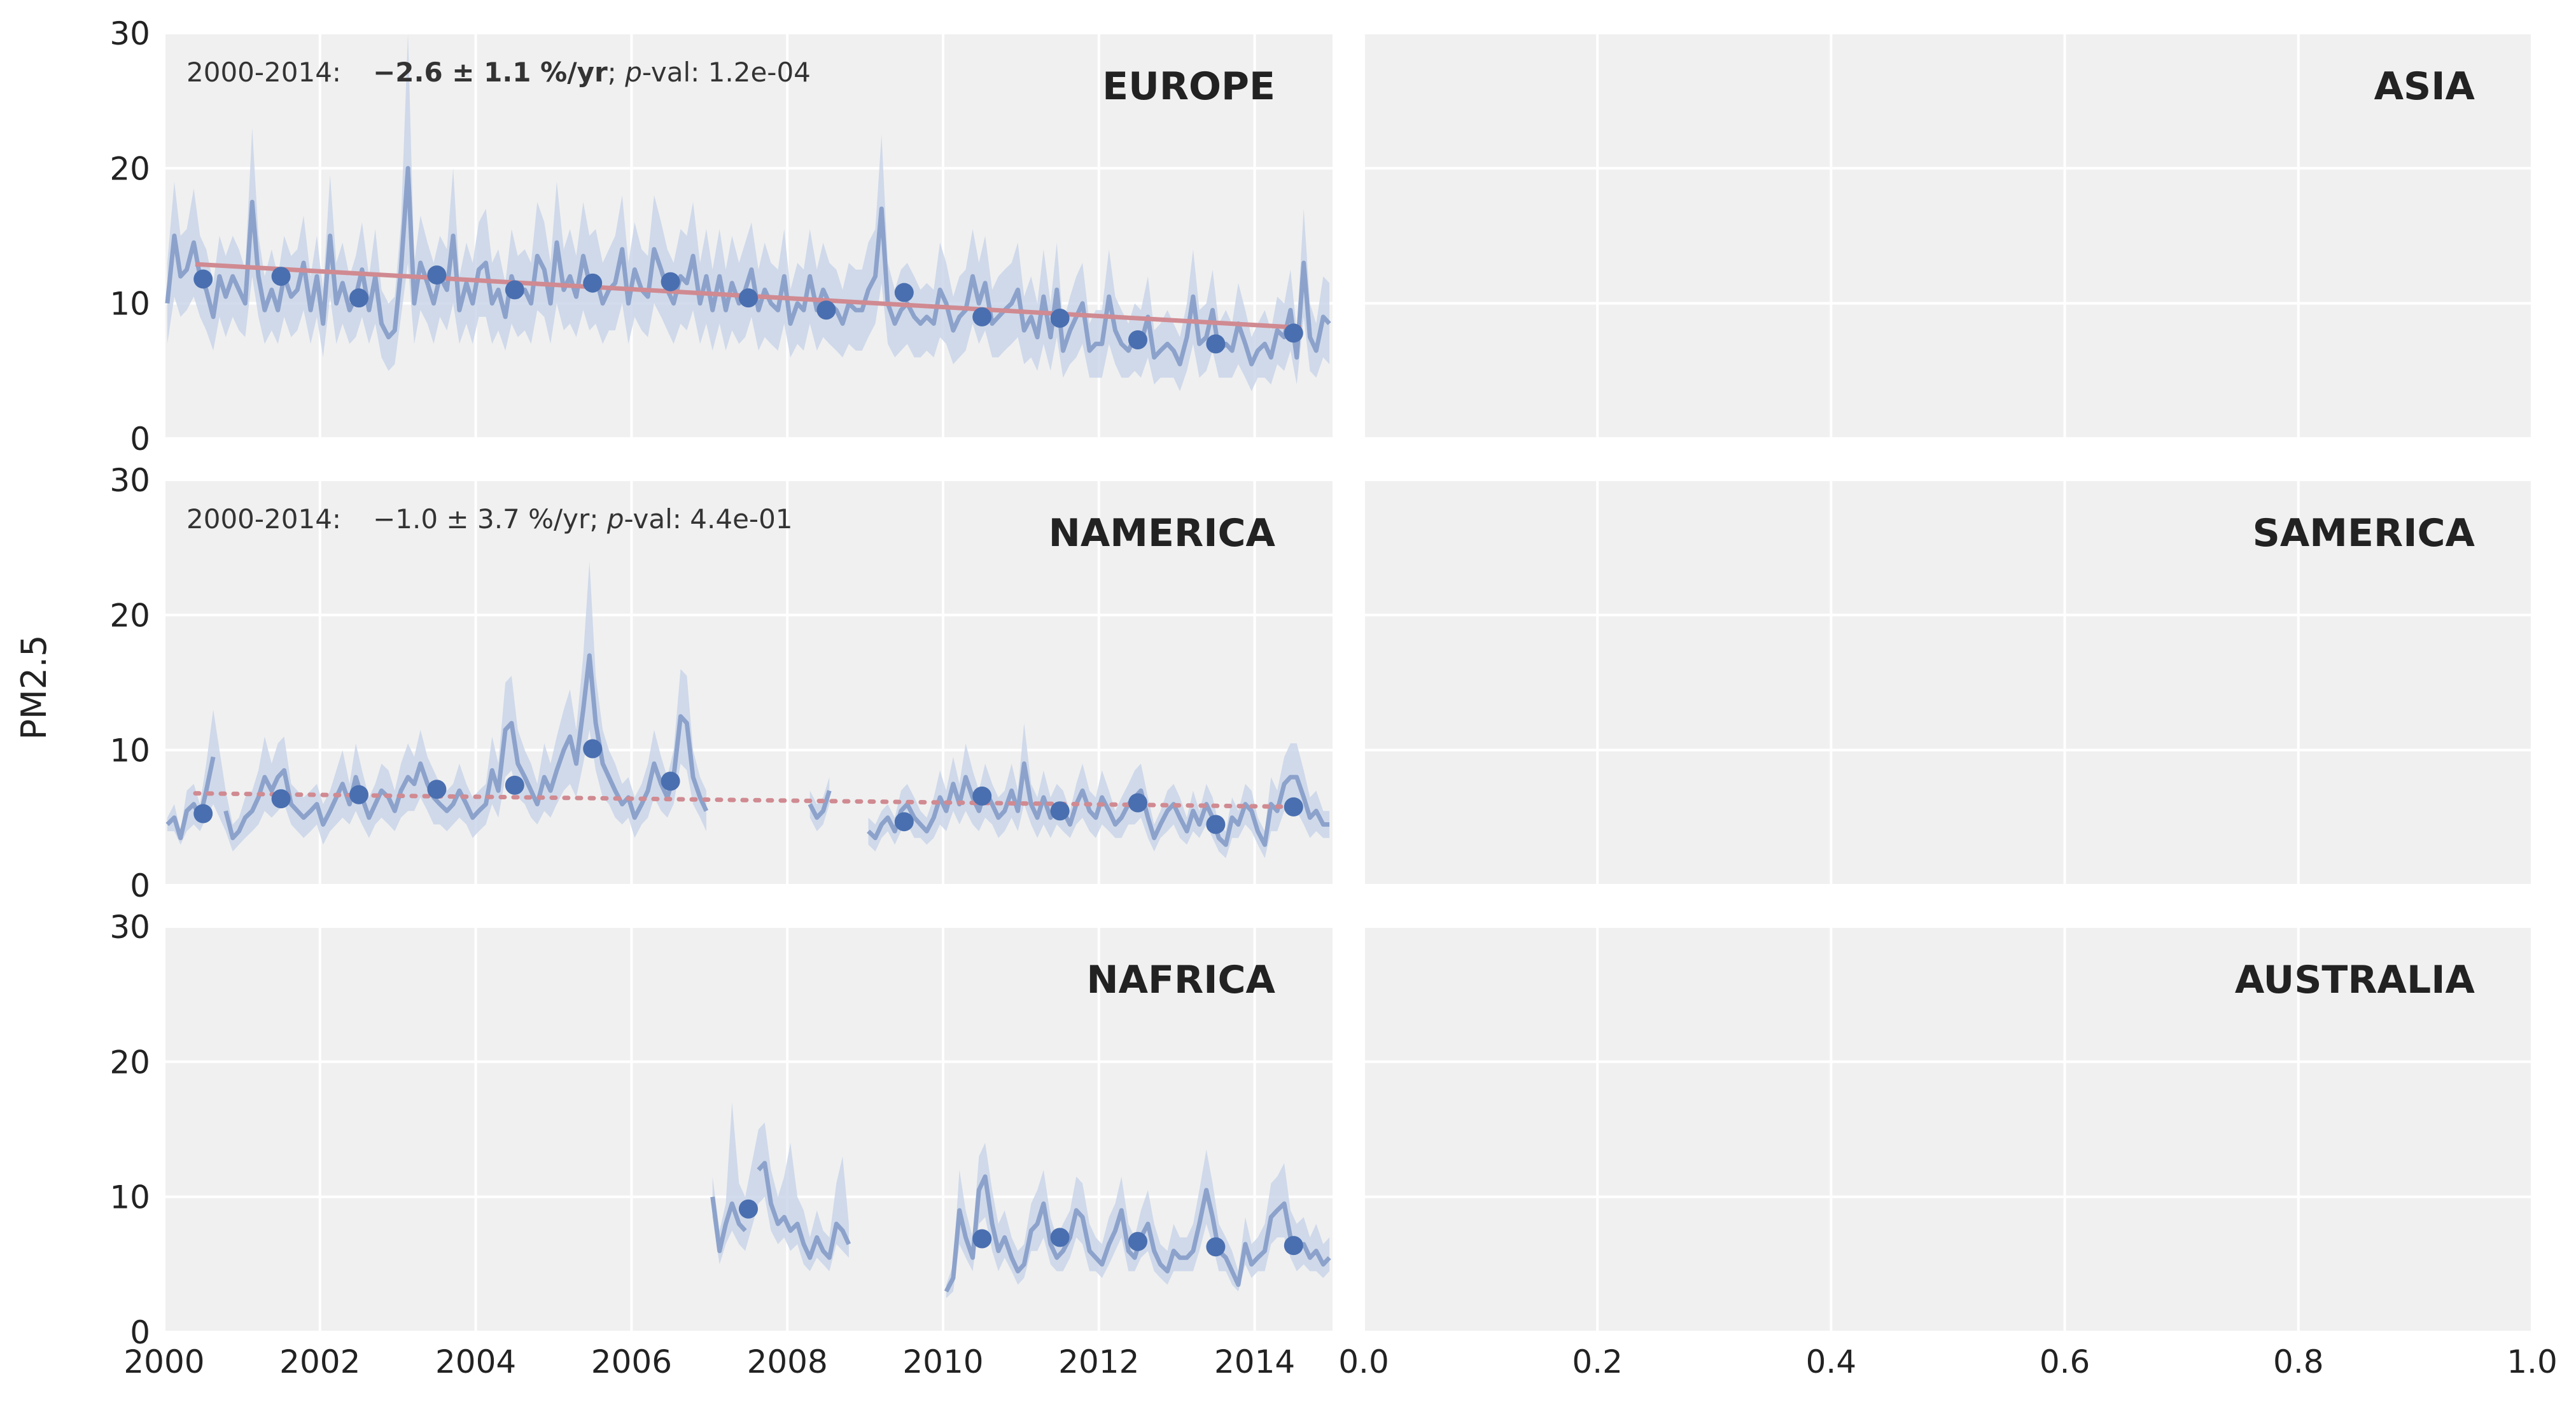  I want to click on panel-title: NAFRICA, so click(1180, 980).